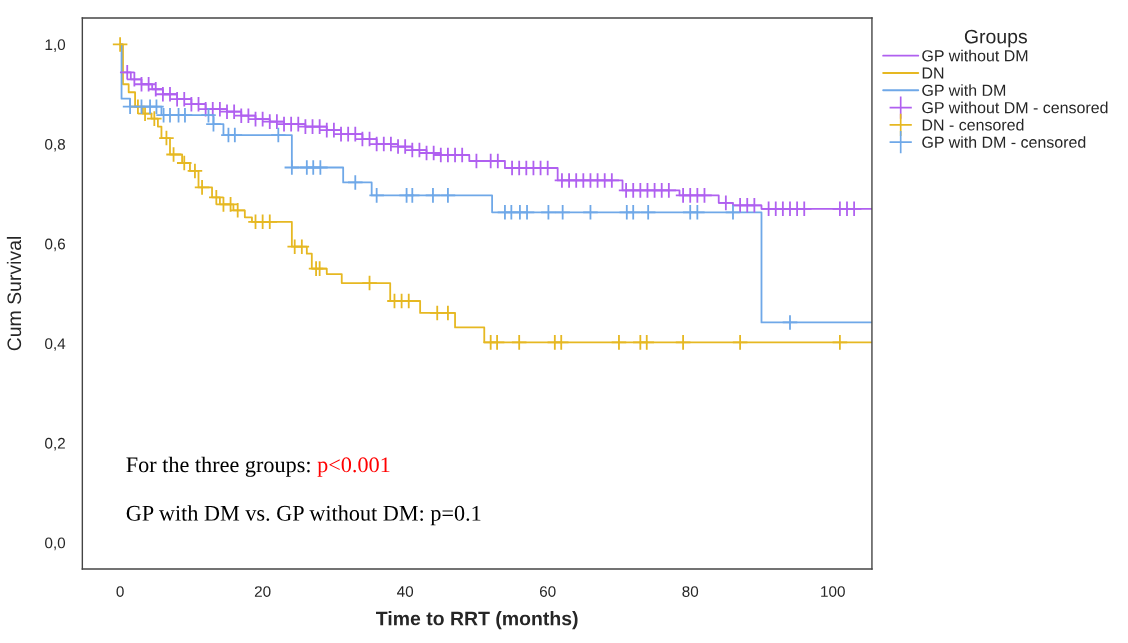  I want to click on x-axis-title: Time to RRT (months), so click(477, 620).